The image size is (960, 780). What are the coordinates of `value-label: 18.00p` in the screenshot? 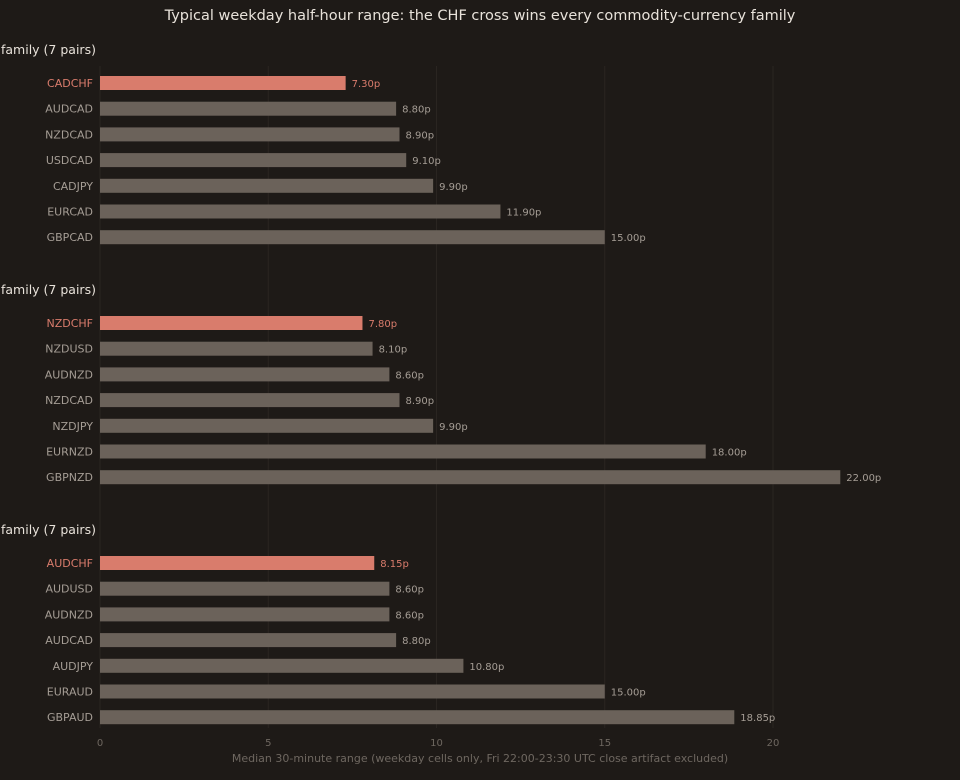 It's located at (729, 453).